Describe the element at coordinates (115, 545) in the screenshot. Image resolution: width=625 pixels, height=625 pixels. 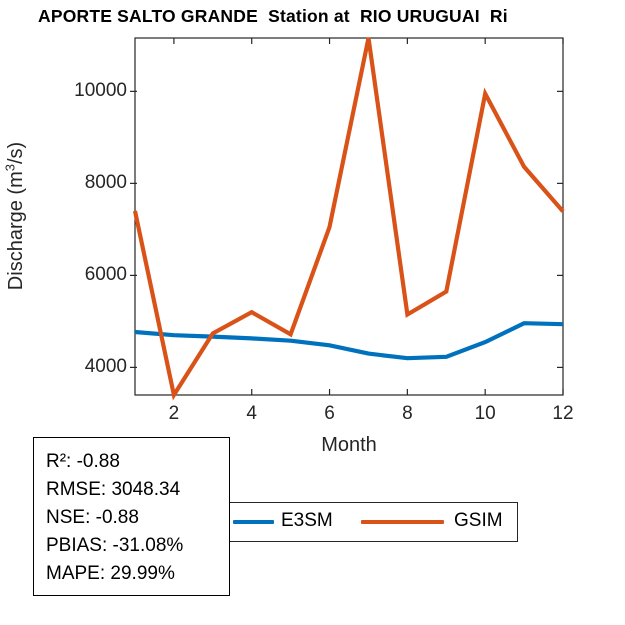
I see `stat-pbias: PBIAS: -31.08%` at that location.